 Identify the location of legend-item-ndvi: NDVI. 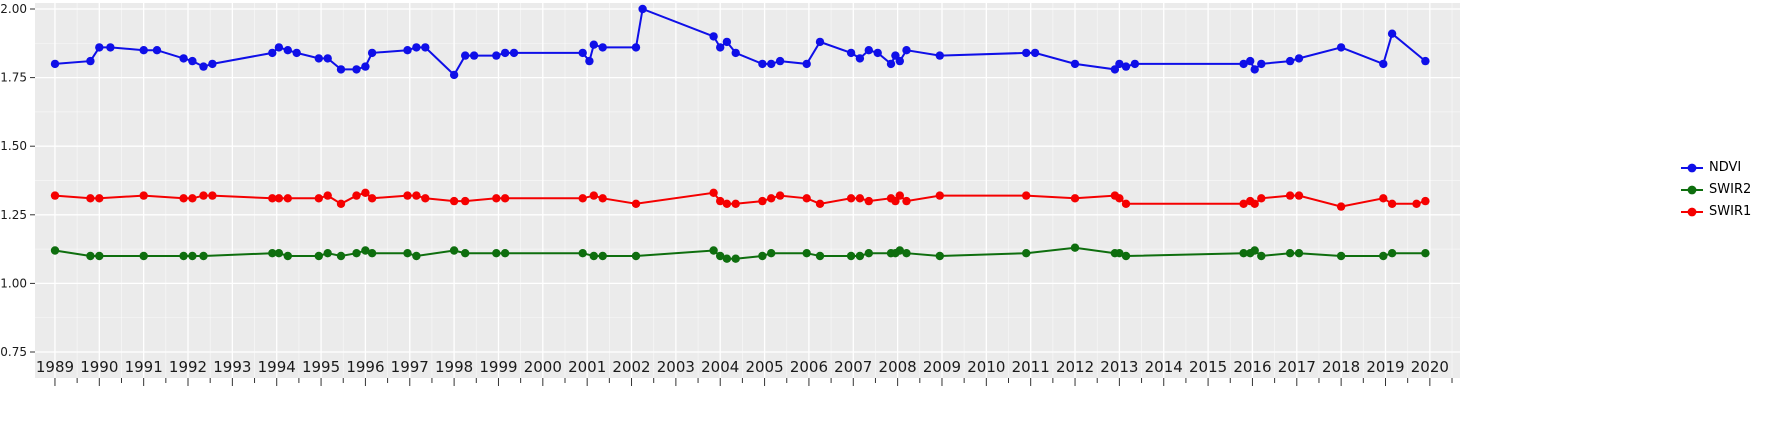
(1715, 168).